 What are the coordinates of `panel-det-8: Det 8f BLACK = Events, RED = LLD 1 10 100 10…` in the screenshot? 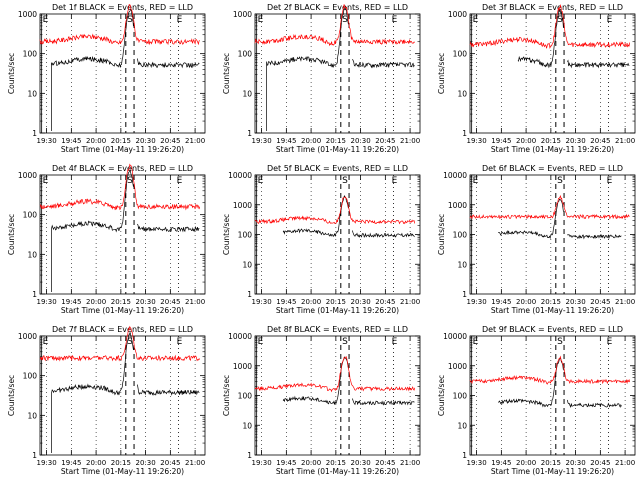 It's located at (321, 400).